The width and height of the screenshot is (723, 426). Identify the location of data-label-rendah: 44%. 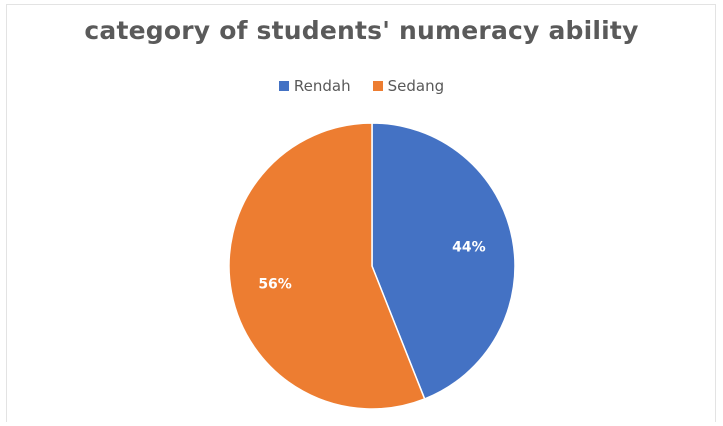
(469, 248).